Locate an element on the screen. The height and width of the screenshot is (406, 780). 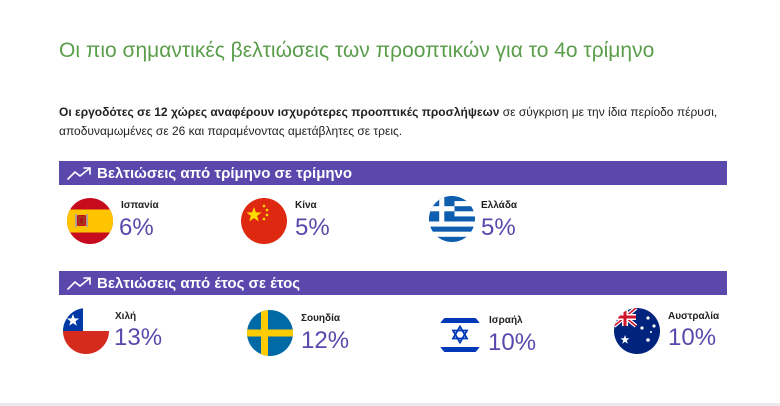
greece-flag-icon is located at coordinates (452, 219).